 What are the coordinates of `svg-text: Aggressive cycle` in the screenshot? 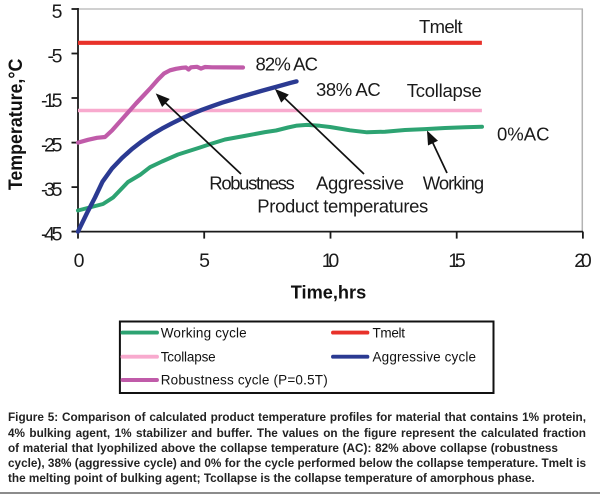 It's located at (425, 356).